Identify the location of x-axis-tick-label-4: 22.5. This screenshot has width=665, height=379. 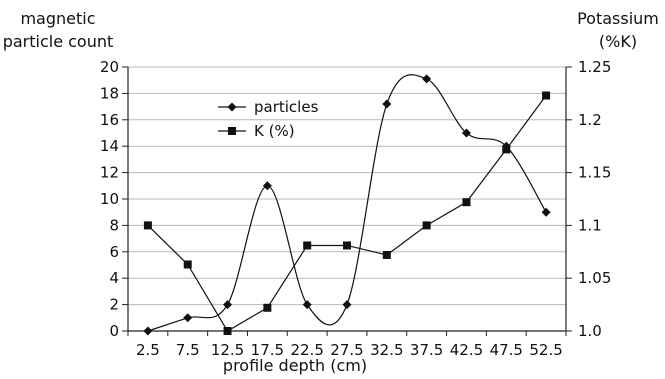
(306, 350).